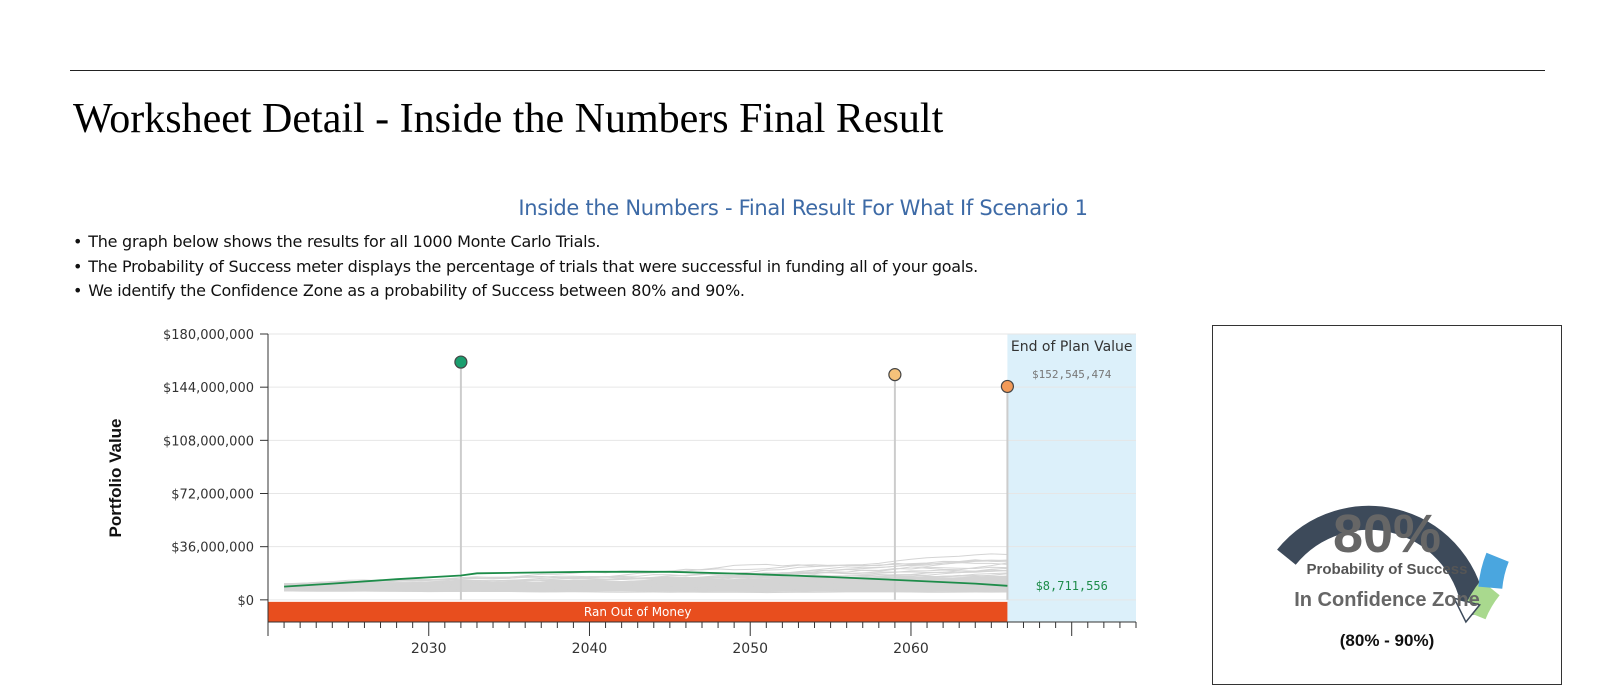 The height and width of the screenshot is (690, 1606). I want to click on y-tick-label: $144,000,000, so click(208, 388).